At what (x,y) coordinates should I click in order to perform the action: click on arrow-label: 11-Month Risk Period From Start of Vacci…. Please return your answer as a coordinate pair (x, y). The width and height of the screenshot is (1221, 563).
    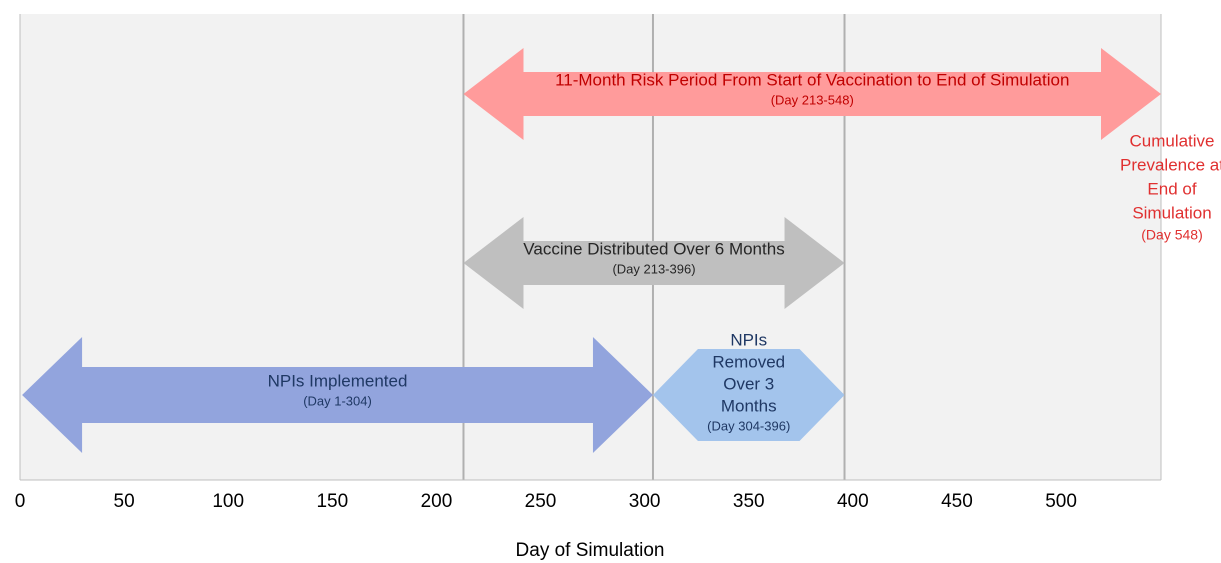
    Looking at the image, I should click on (812, 79).